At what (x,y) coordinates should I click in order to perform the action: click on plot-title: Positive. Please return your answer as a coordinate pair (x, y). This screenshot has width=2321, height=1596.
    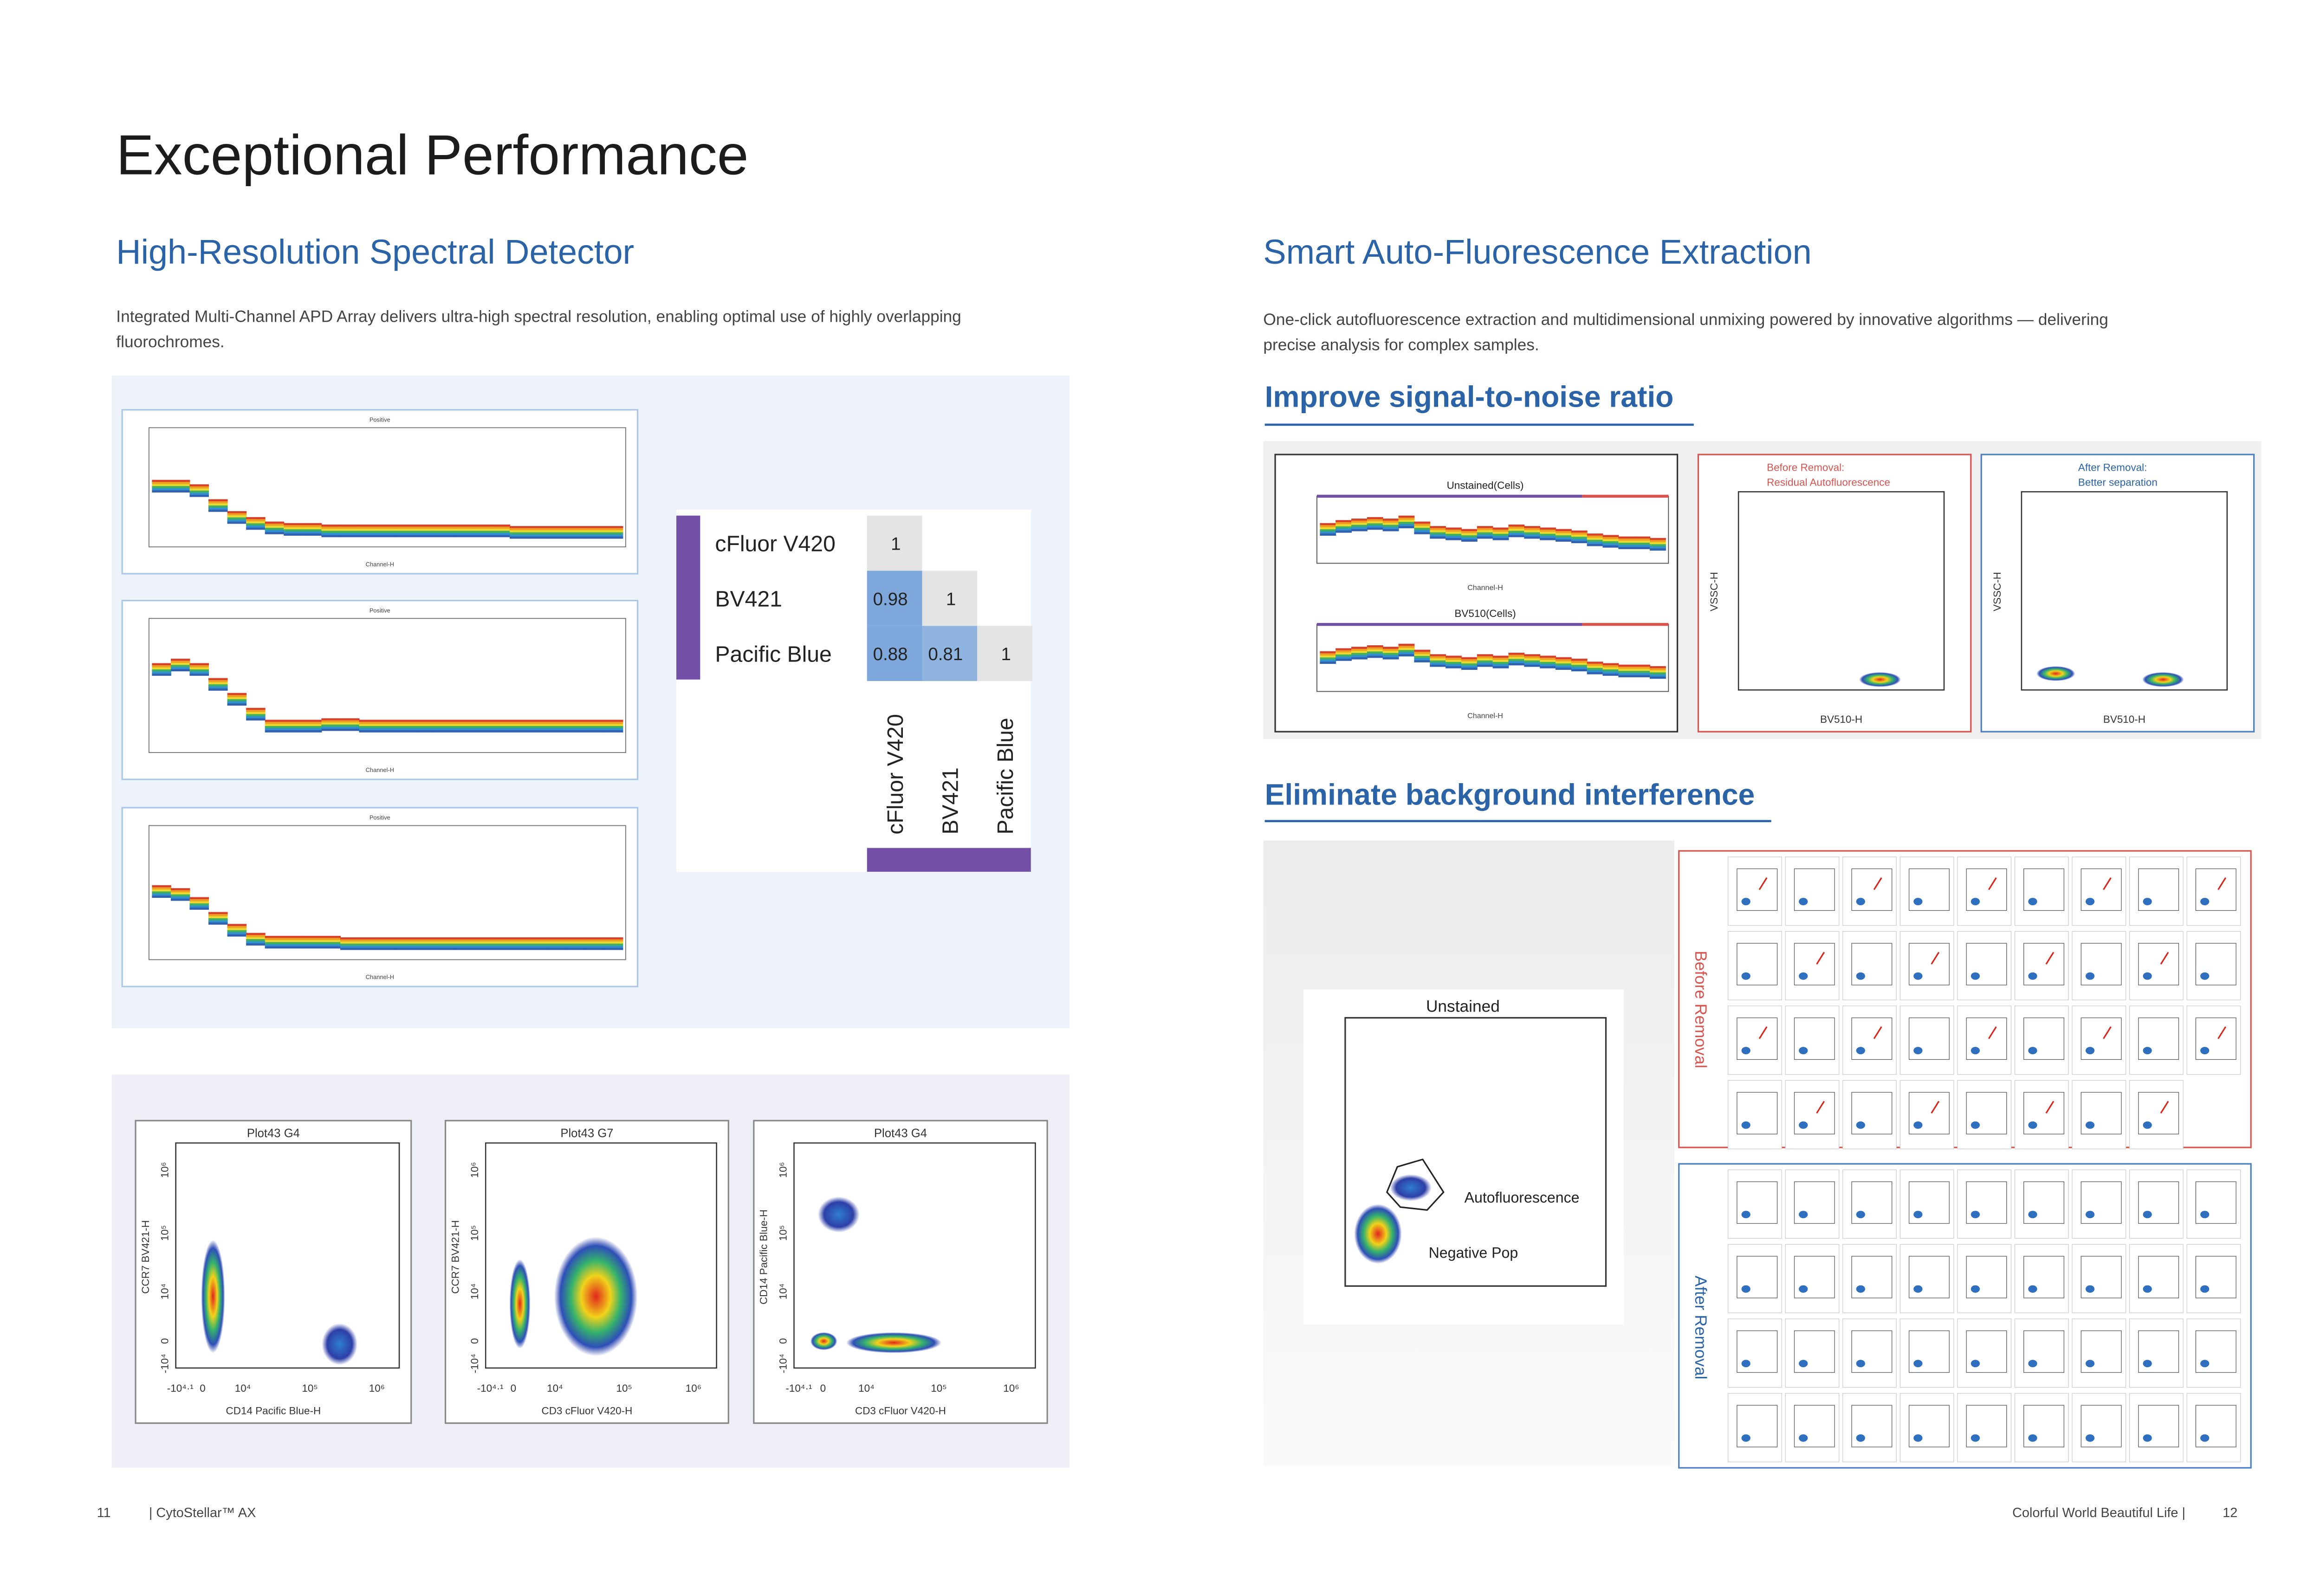
    Looking at the image, I should click on (380, 818).